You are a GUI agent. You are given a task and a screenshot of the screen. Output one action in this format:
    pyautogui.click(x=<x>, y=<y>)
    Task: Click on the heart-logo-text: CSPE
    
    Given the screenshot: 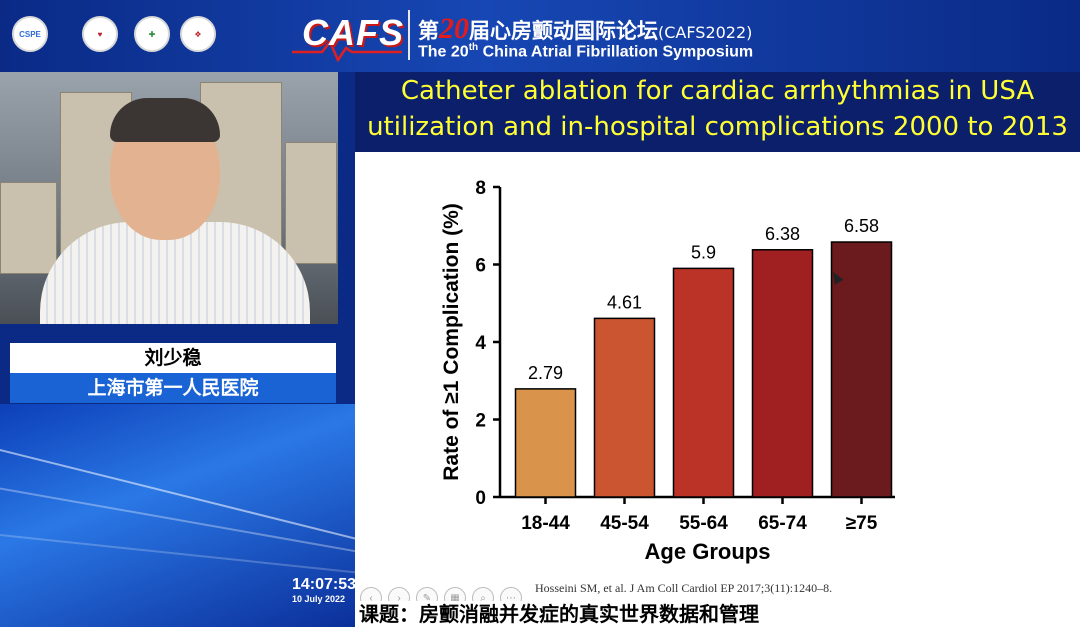 What is the action you would take?
    pyautogui.click(x=30, y=34)
    